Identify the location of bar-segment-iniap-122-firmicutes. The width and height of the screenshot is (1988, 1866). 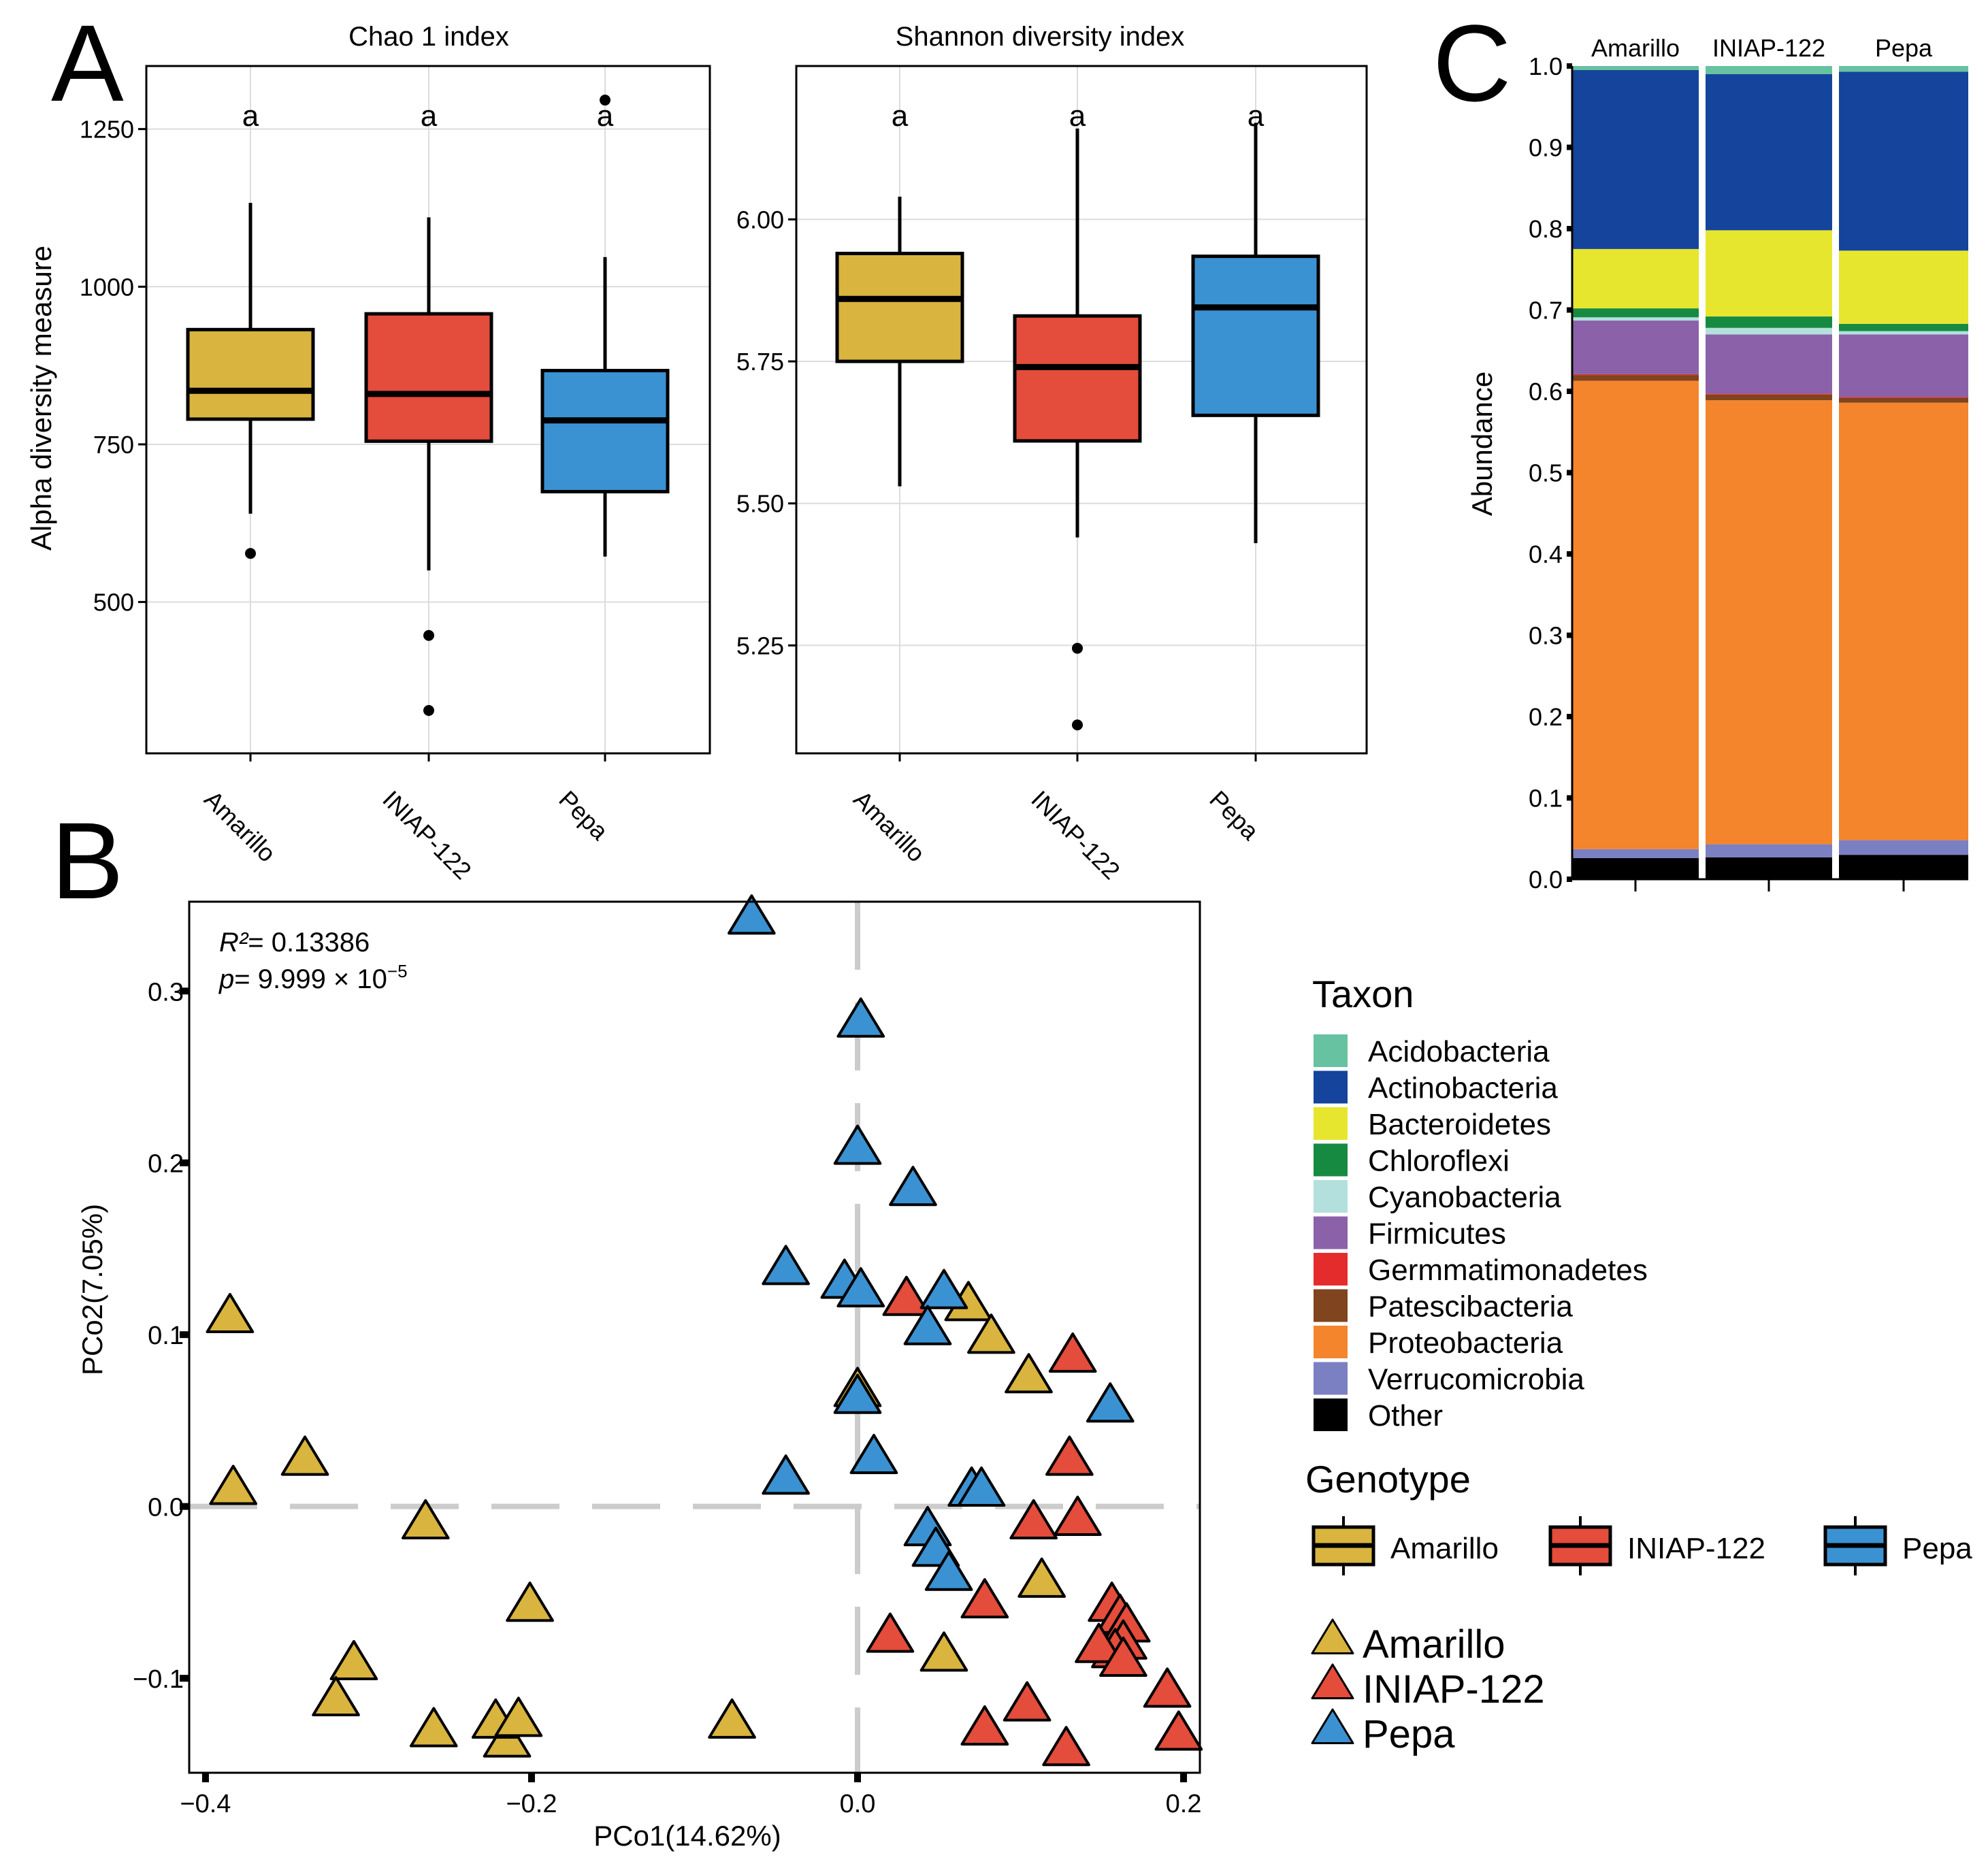
(1769, 364).